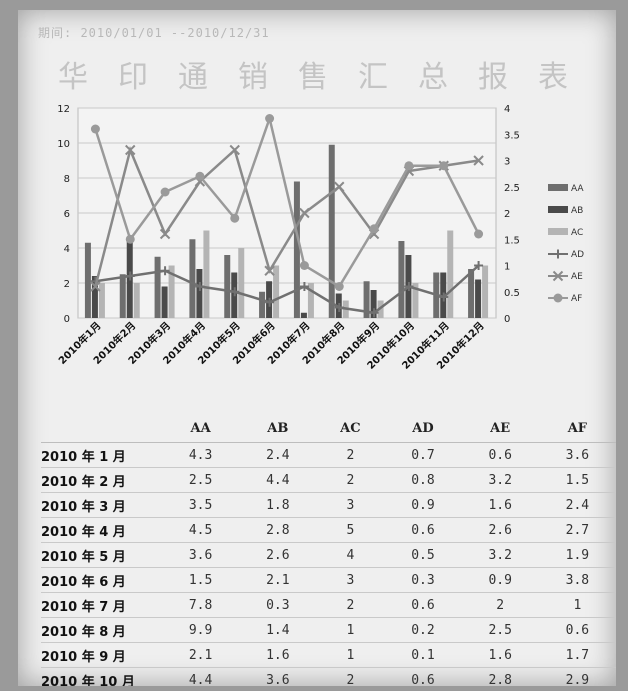  Describe the element at coordinates (423, 630) in the screenshot. I see `table-cell: 0.2` at that location.